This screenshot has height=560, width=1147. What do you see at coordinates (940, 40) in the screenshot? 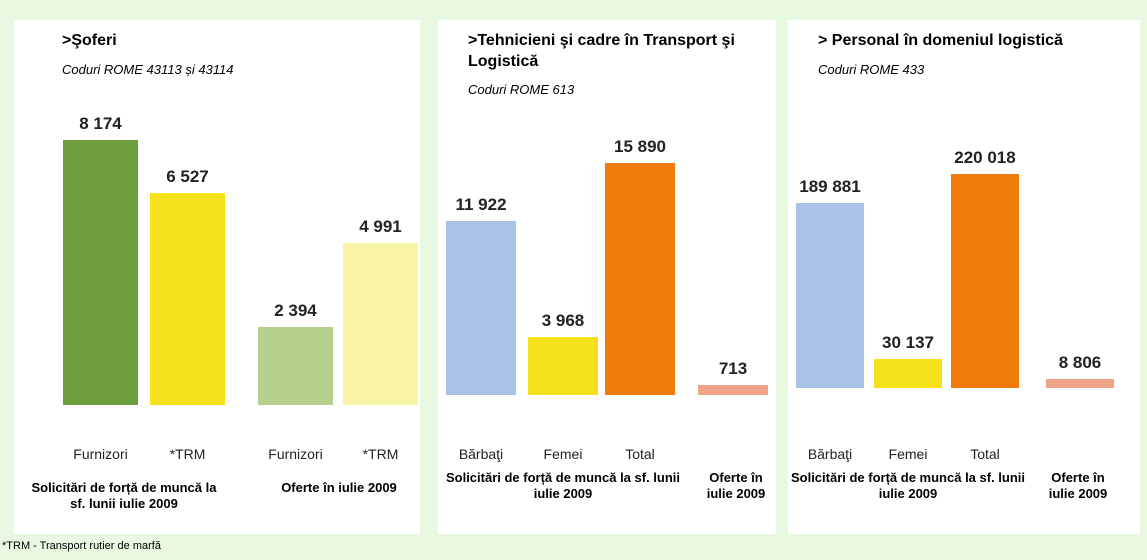
I see `chart-title: > Personal în domeniul logistică` at bounding box center [940, 40].